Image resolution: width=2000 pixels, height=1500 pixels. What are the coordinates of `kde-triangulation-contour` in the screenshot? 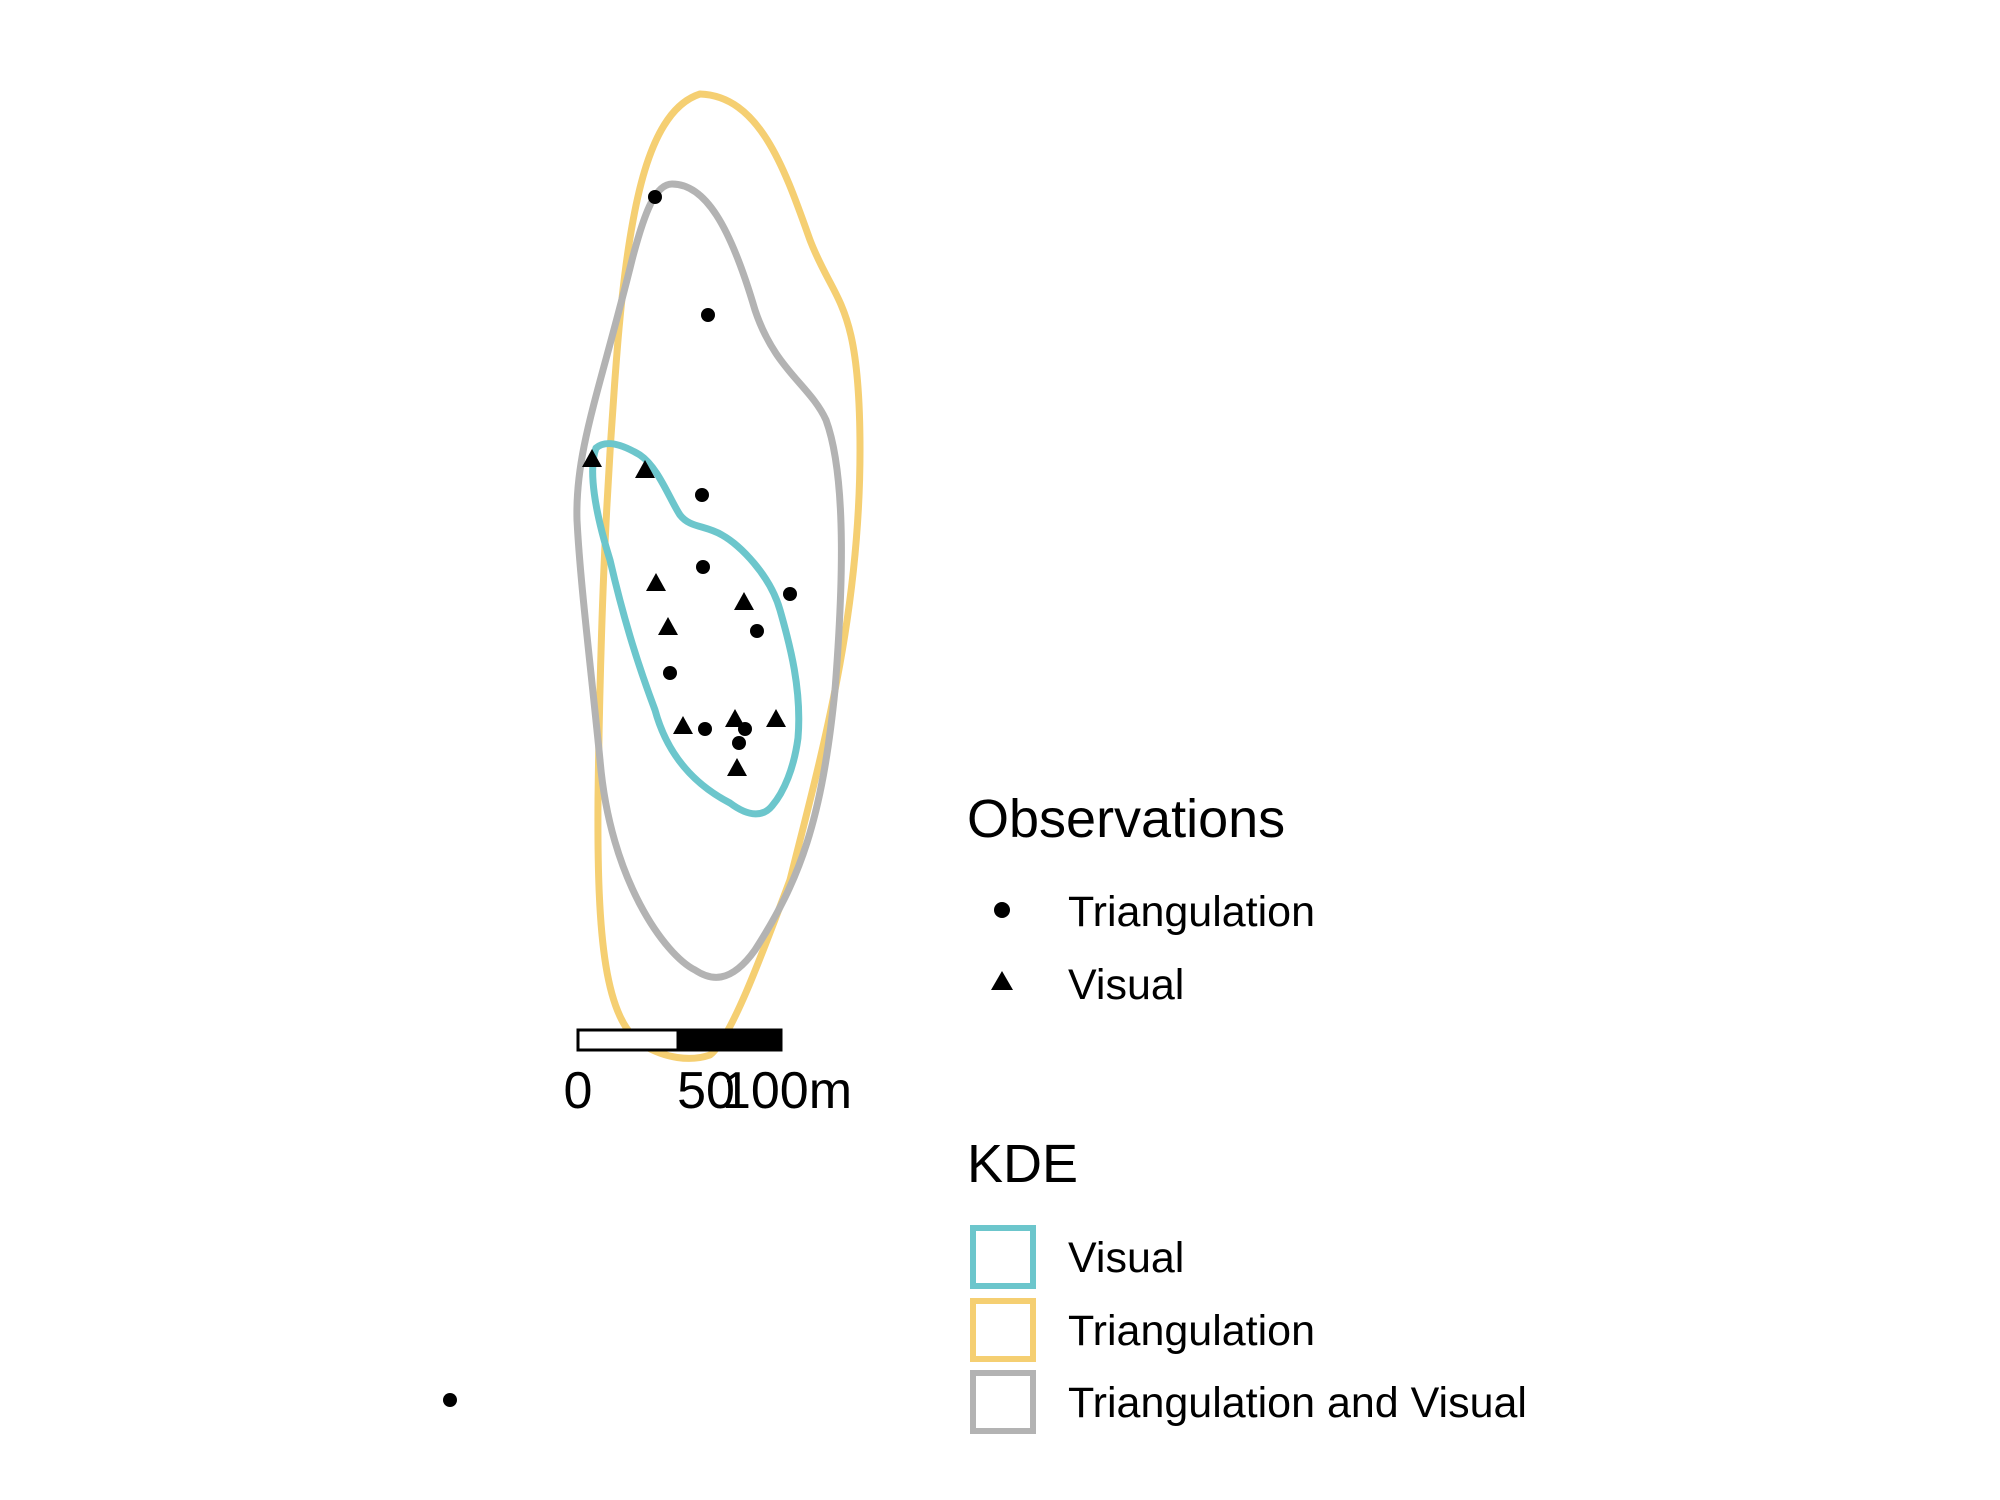 It's located at (729, 576).